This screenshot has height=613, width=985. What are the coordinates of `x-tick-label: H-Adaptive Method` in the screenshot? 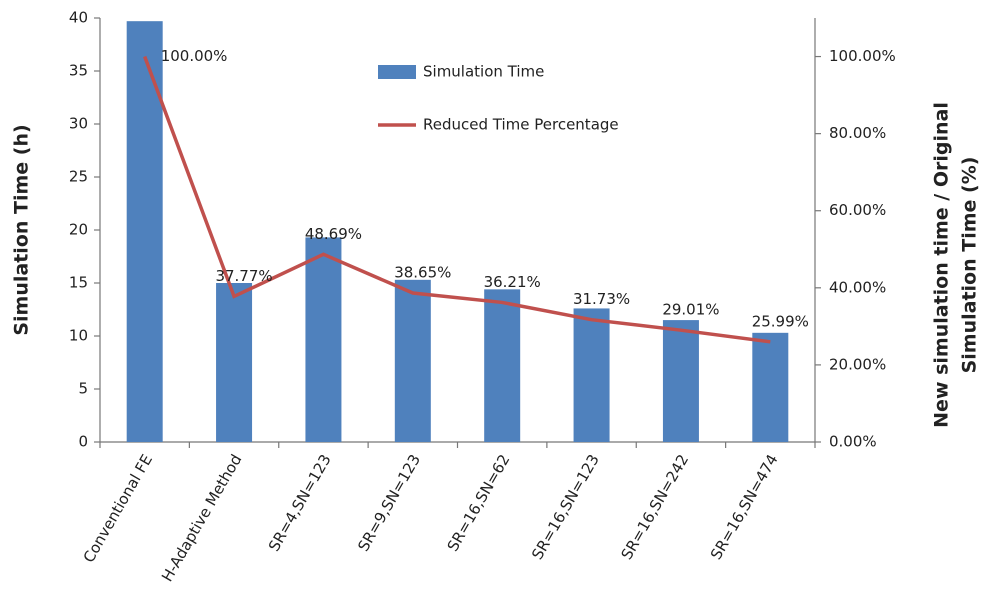 It's located at (201, 518).